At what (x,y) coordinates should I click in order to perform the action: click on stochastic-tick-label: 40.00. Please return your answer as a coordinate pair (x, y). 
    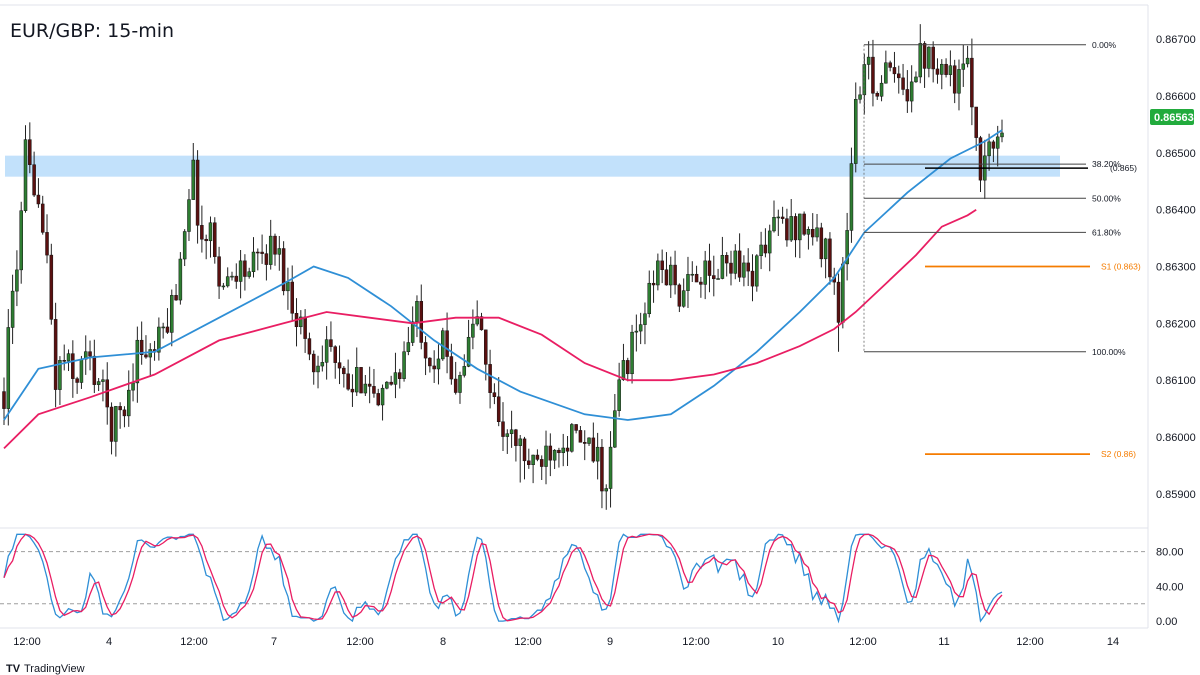
    Looking at the image, I should click on (1170, 587).